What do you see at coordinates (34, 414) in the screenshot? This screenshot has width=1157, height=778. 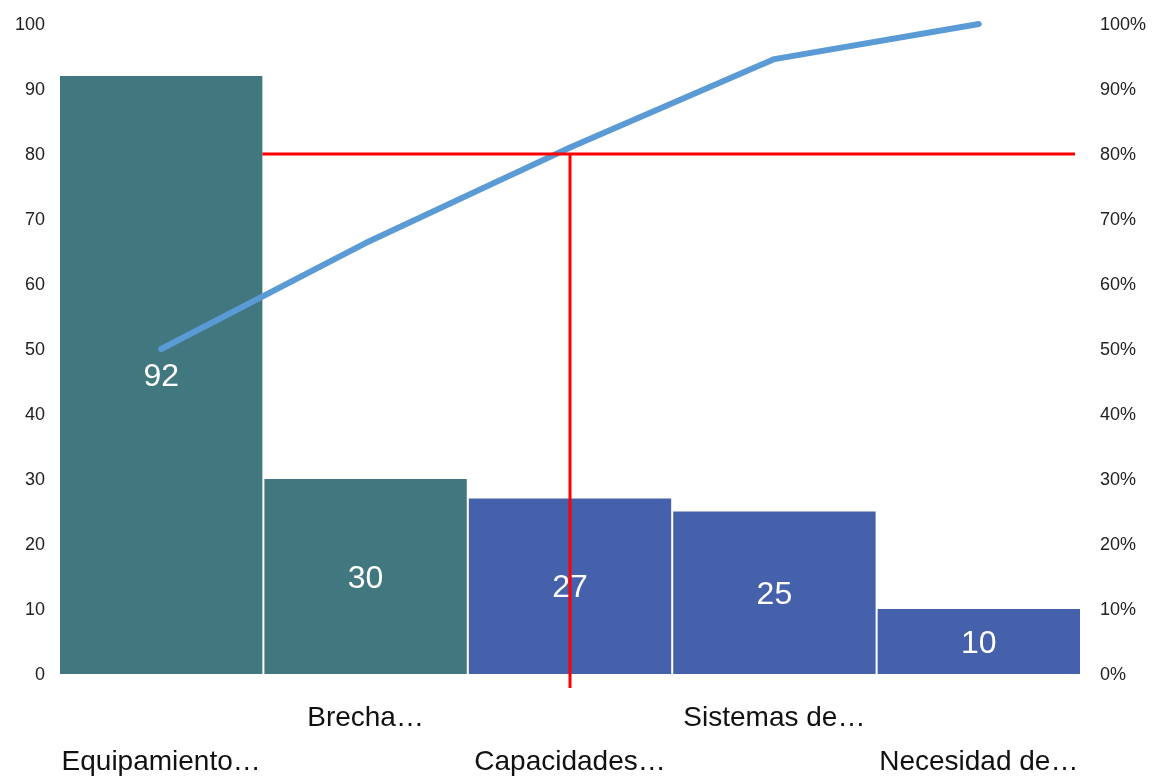 I see `y-tick-label: 40` at bounding box center [34, 414].